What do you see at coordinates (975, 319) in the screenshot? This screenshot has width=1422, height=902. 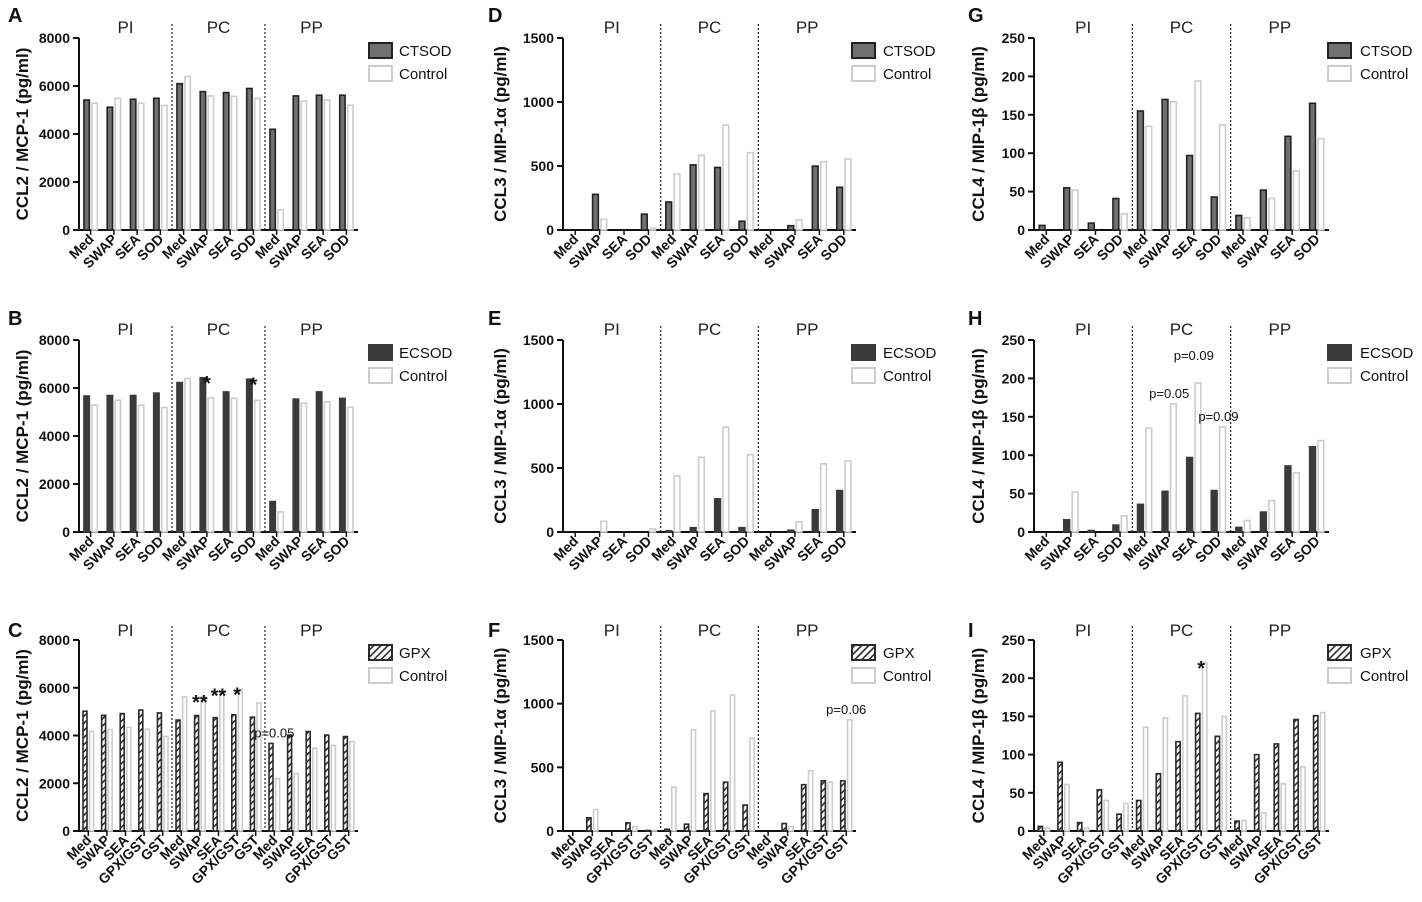 I see `panel-label: H` at bounding box center [975, 319].